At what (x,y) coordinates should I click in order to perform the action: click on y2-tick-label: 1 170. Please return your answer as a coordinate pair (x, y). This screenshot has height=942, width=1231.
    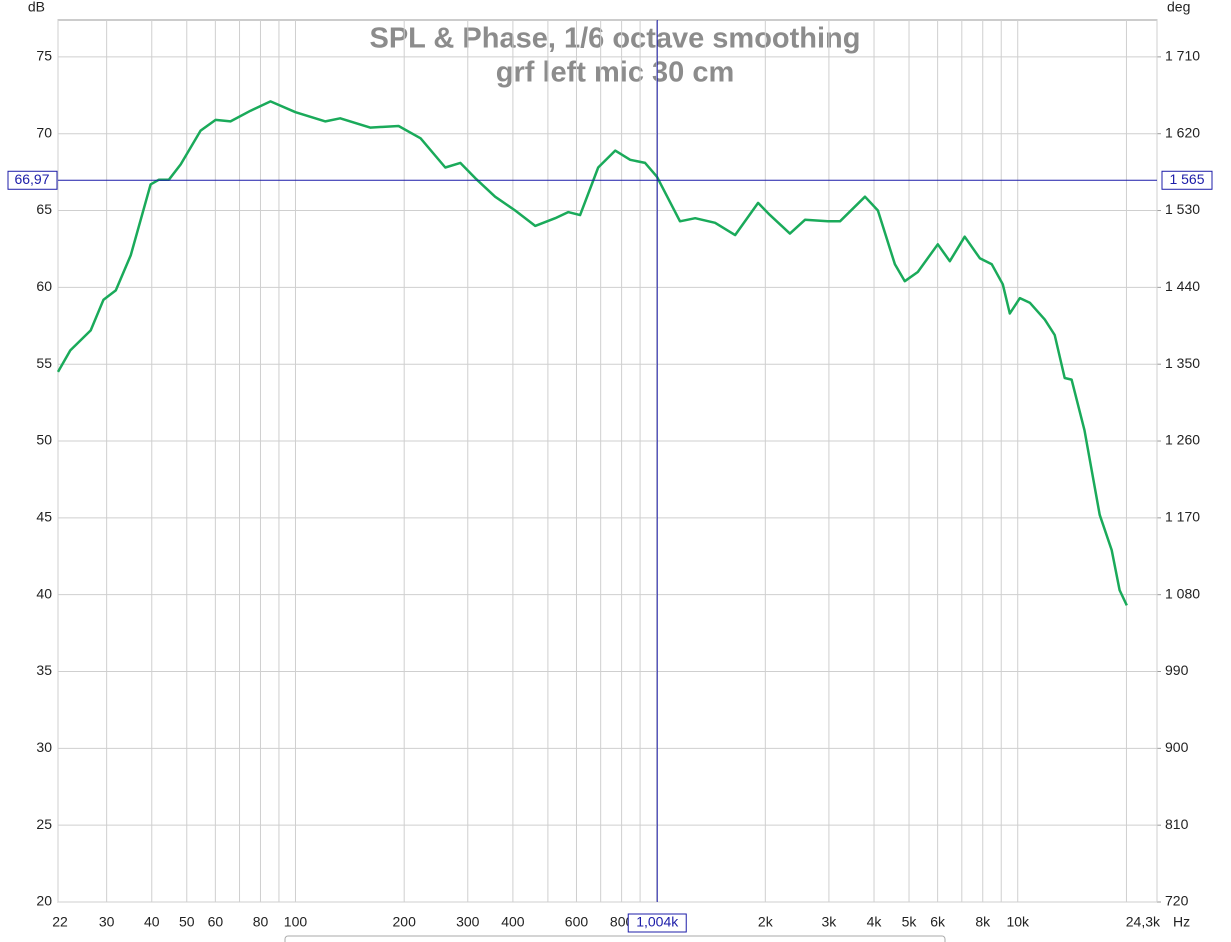
    Looking at the image, I should click on (1182, 517).